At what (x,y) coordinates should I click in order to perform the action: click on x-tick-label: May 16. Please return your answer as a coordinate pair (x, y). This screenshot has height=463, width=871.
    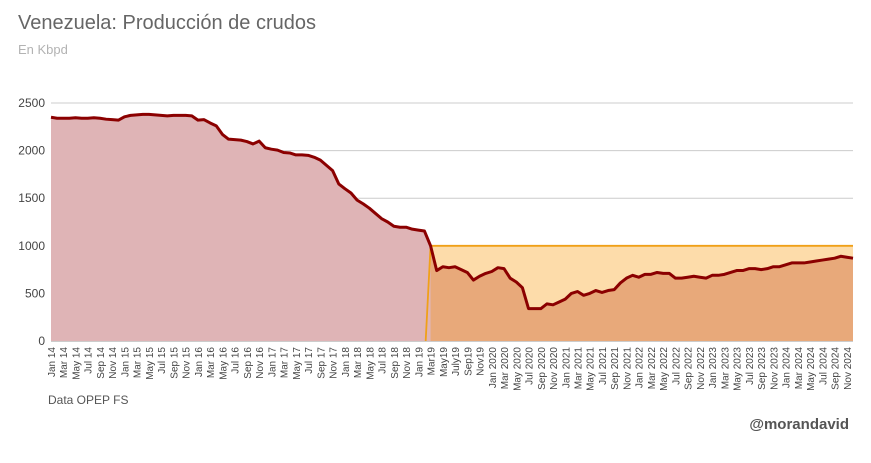
    Looking at the image, I should click on (223, 363).